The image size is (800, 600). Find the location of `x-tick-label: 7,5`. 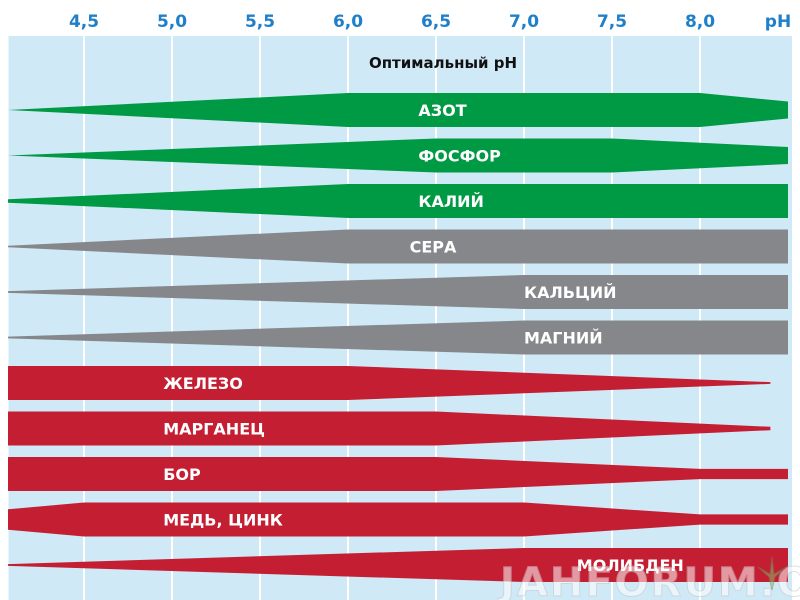

x-tick-label: 7,5 is located at coordinates (612, 22).